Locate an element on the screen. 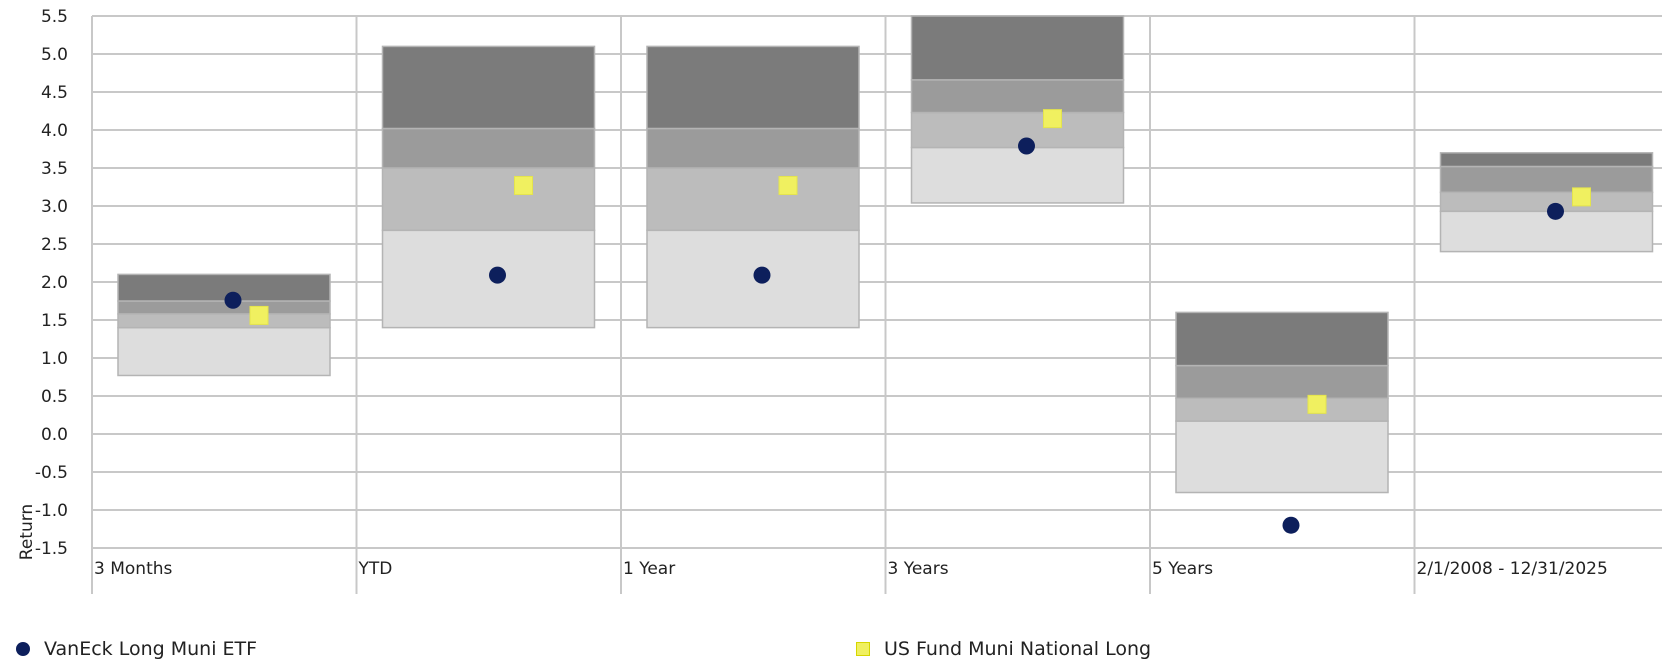 This screenshot has height=660, width=1662. y-tick-label: 2.5 is located at coordinates (54, 245).